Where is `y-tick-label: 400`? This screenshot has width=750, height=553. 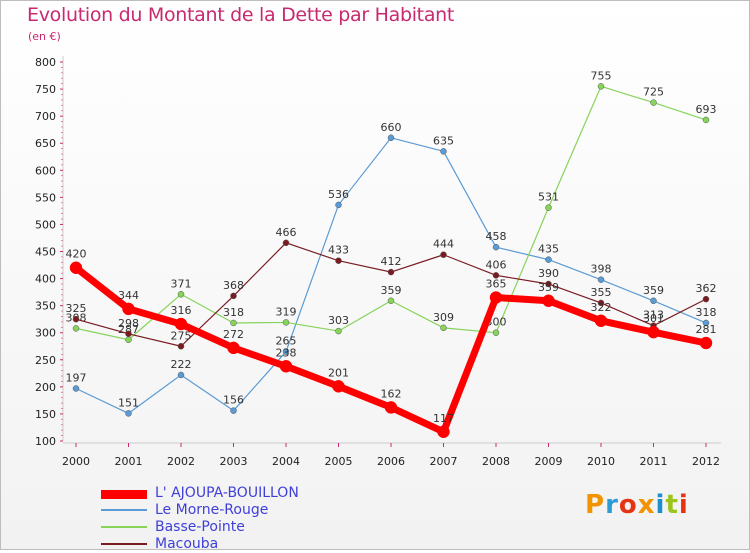 y-tick-label: 400 is located at coordinates (45, 279).